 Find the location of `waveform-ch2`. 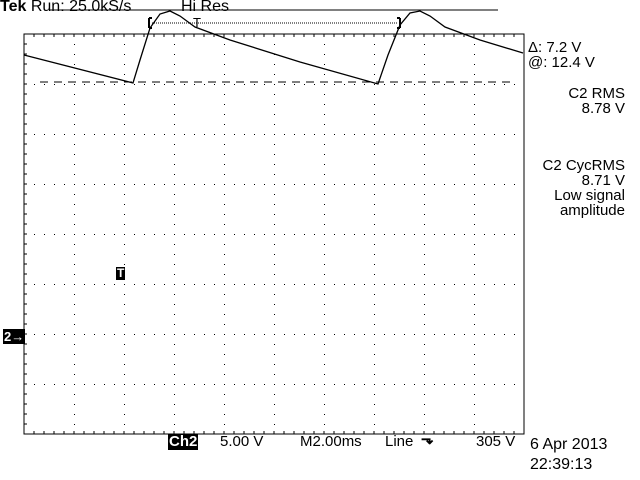

waveform-ch2 is located at coordinates (273, 47).